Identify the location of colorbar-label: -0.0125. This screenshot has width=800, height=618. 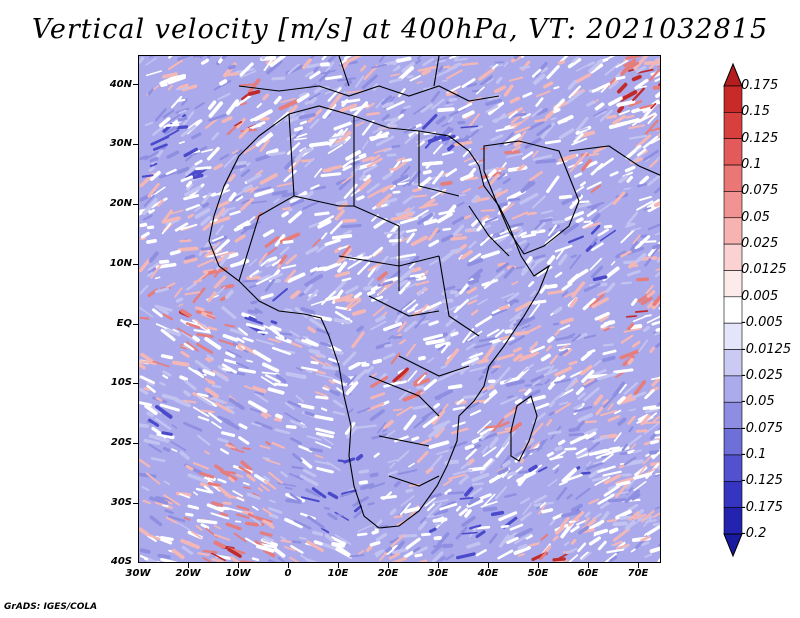
(766, 349).